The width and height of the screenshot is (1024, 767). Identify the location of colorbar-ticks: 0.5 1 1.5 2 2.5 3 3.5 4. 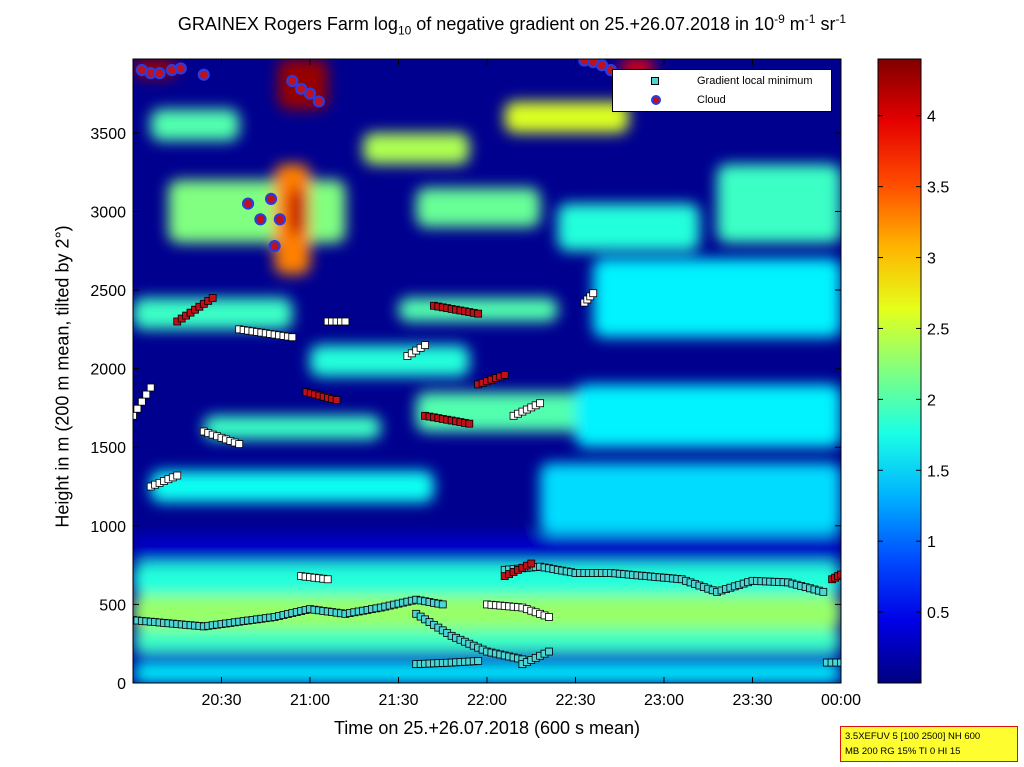
(913, 365).